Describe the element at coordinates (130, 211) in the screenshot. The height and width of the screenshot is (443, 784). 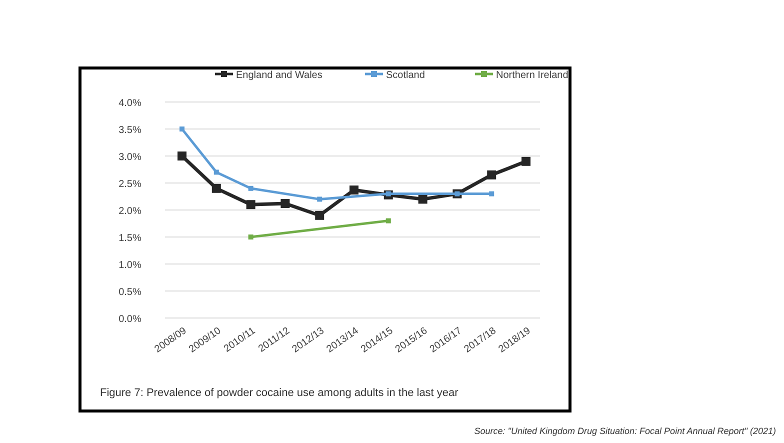
I see `y-tick-label: 2.0%` at that location.